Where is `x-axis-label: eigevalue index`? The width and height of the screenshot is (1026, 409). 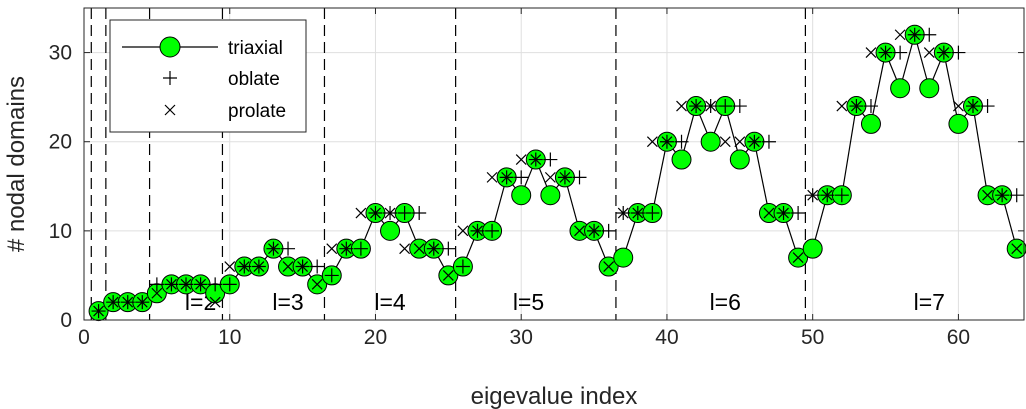
x-axis-label: eigevalue index is located at coordinates (554, 396).